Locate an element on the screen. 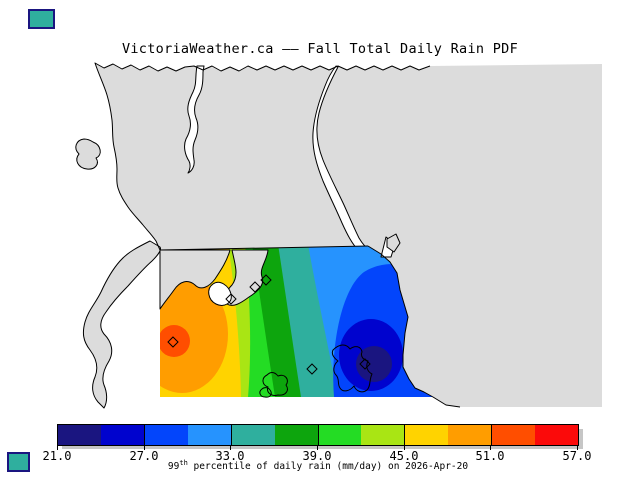  land-strip-west is located at coordinates (121, 324).